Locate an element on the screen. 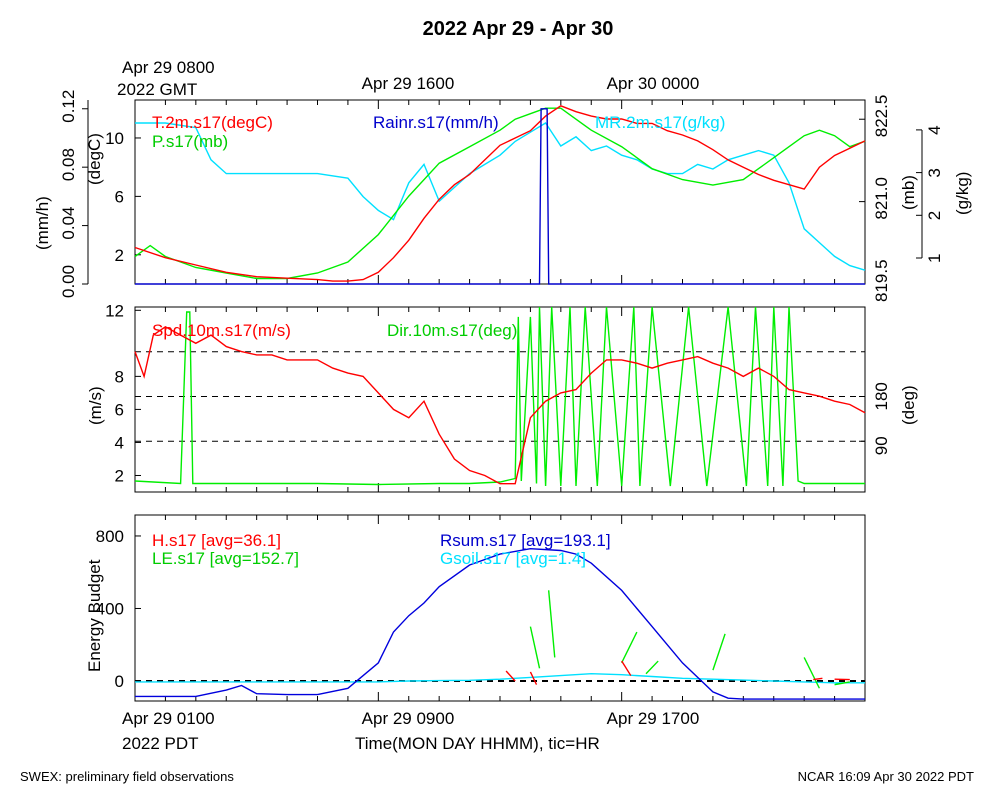  bottom-time-label-1: 2022 PDT is located at coordinates (160, 743).